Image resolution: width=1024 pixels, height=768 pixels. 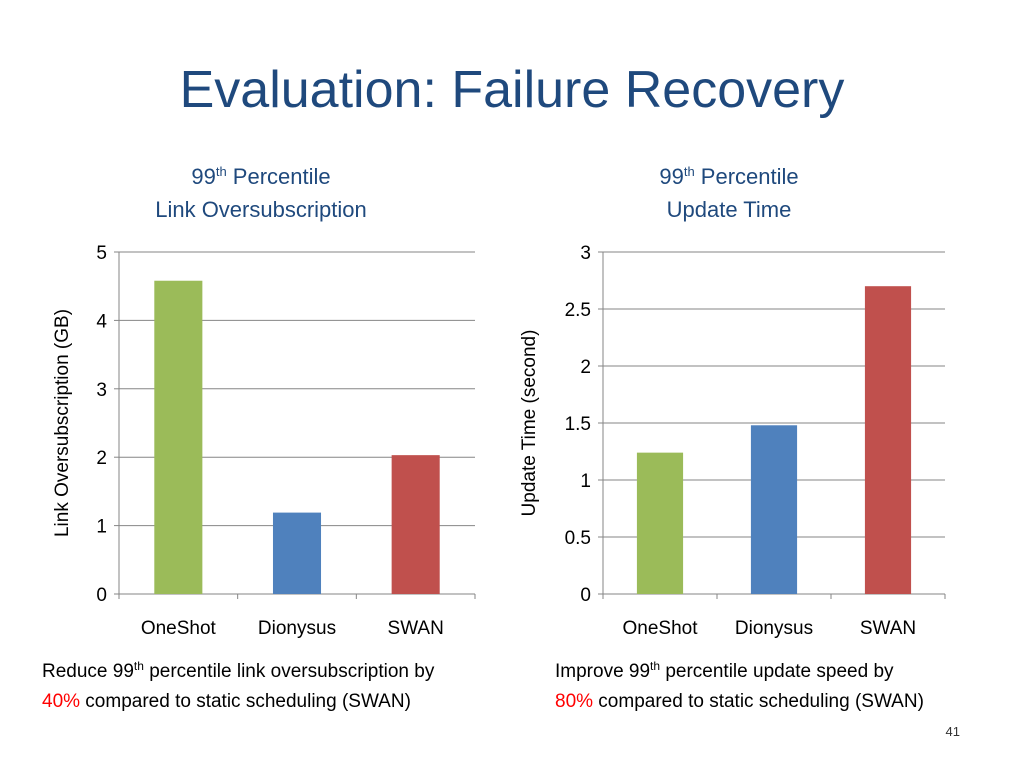 I want to click on chart-title-oversubscription: 99th Percentile Link Oversubscription, so click(x=261, y=193).